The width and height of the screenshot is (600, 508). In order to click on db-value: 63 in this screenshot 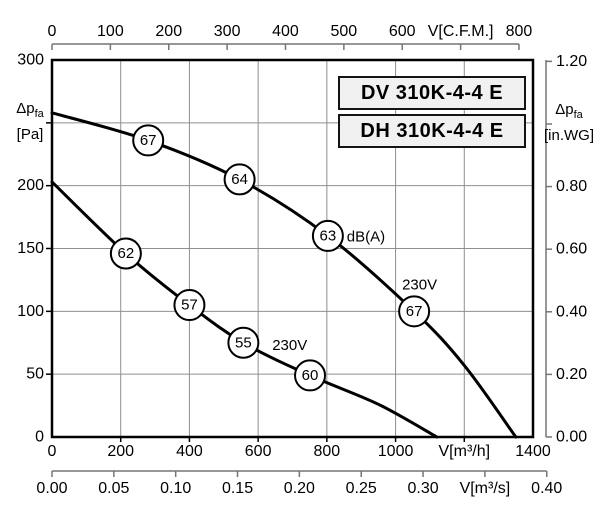, I will do `click(328, 235)`.